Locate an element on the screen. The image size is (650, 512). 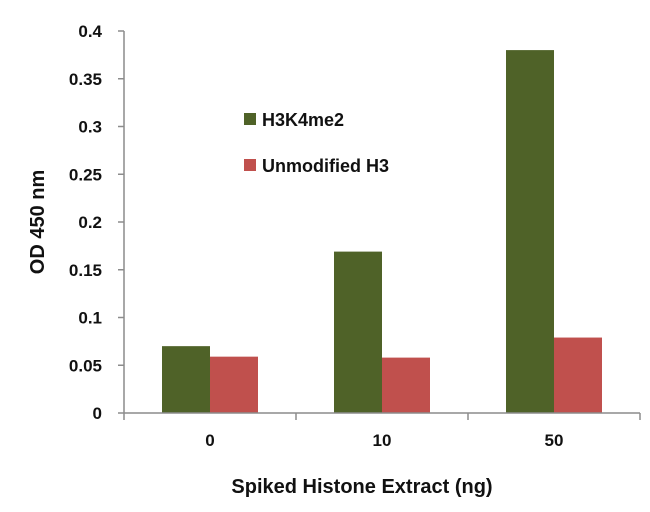
y-tick-label: 0.25 is located at coordinates (85, 174).